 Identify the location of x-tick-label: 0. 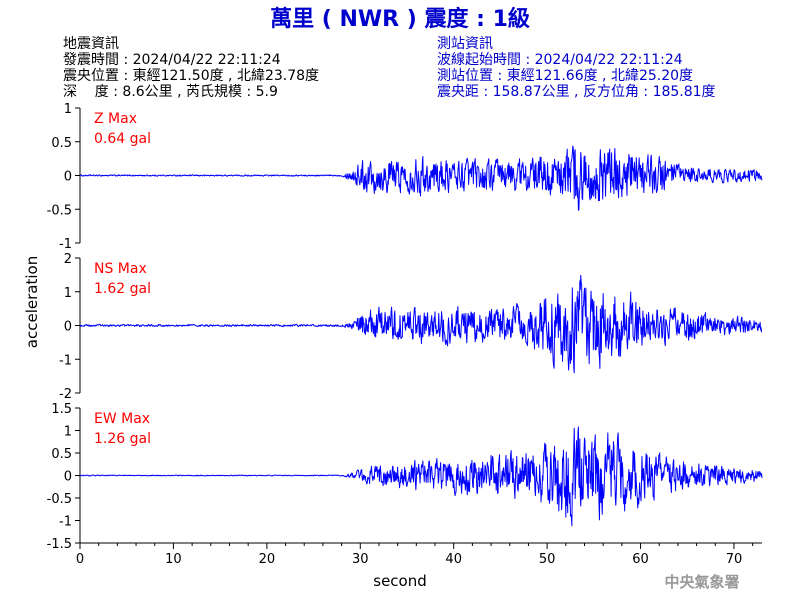
(80, 559).